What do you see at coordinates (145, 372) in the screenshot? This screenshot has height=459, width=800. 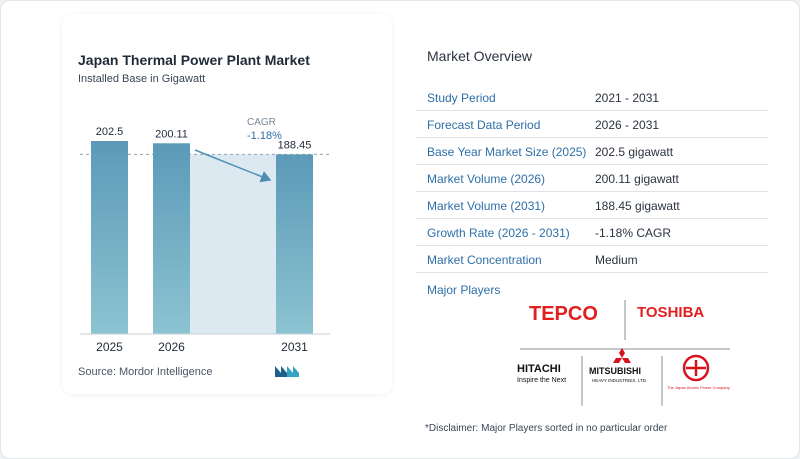 I see `chart-source: Source: Mordor Intelligence` at bounding box center [145, 372].